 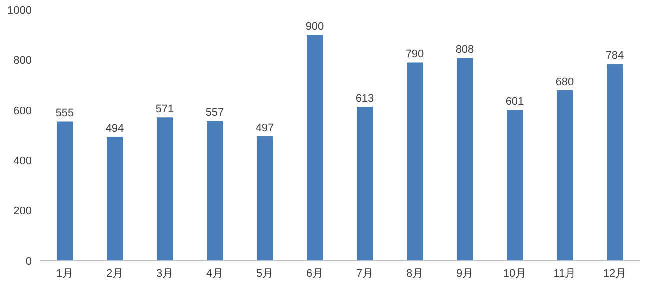 I want to click on data-label: 494, so click(x=115, y=129).